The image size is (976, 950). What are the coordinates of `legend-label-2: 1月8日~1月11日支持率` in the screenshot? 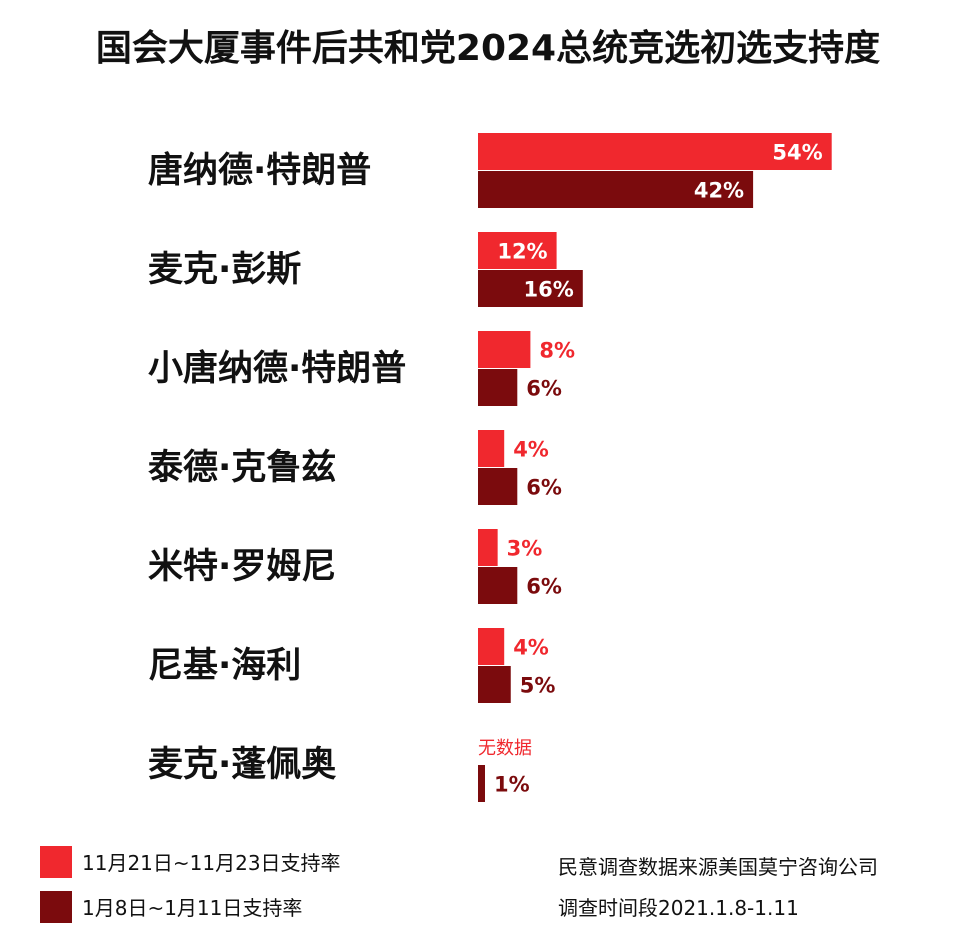 It's located at (192, 908).